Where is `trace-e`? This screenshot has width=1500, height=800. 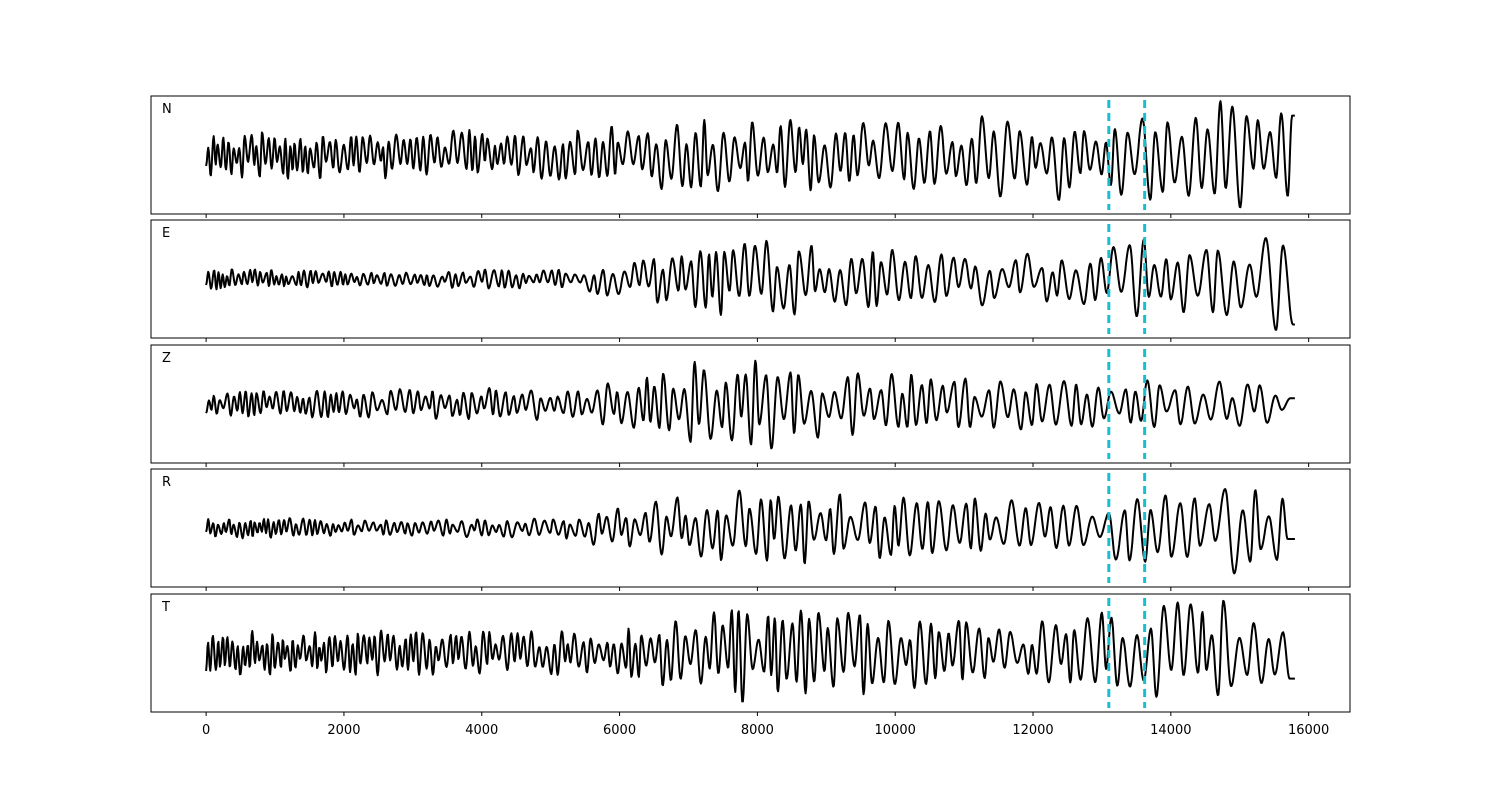
trace-e is located at coordinates (750, 284).